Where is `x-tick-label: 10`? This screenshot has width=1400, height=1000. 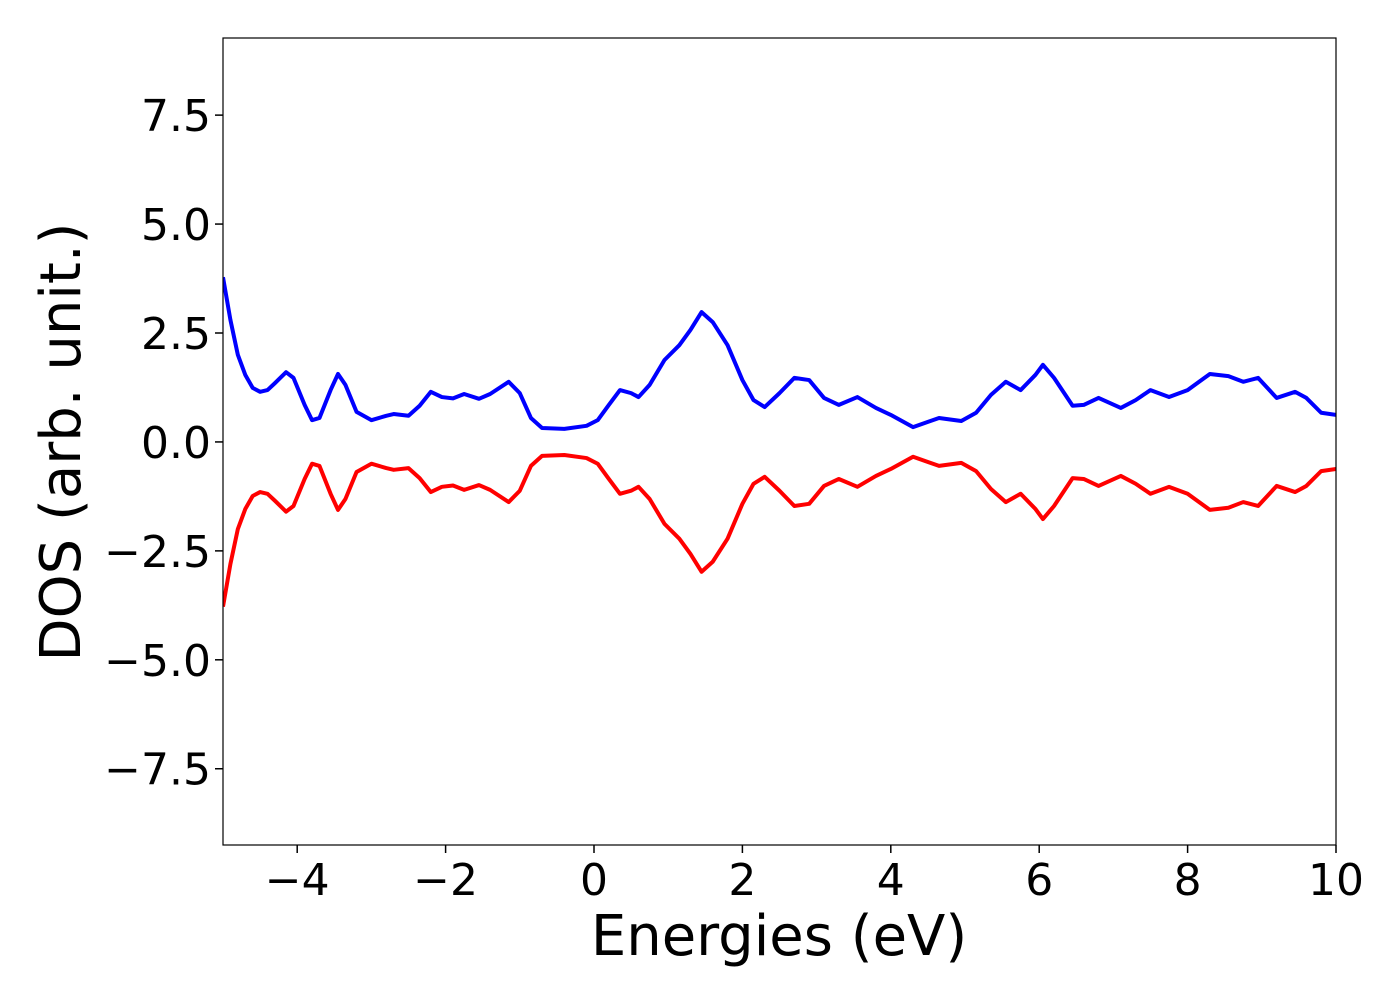
x-tick-label: 10 is located at coordinates (1336, 880).